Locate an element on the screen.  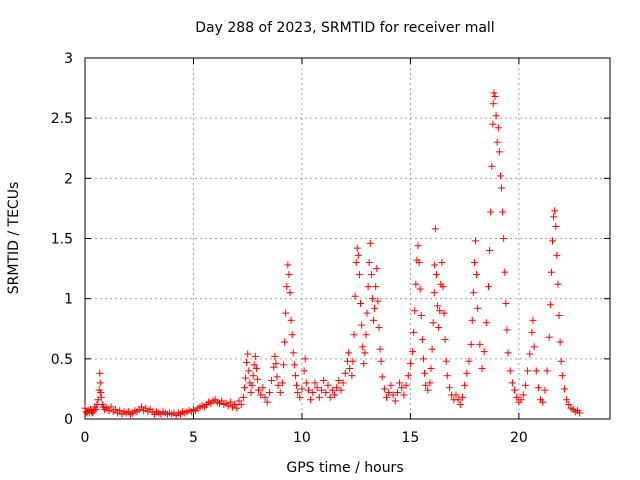
y-axis-label: SRMTID / TECUs is located at coordinates (14, 238).